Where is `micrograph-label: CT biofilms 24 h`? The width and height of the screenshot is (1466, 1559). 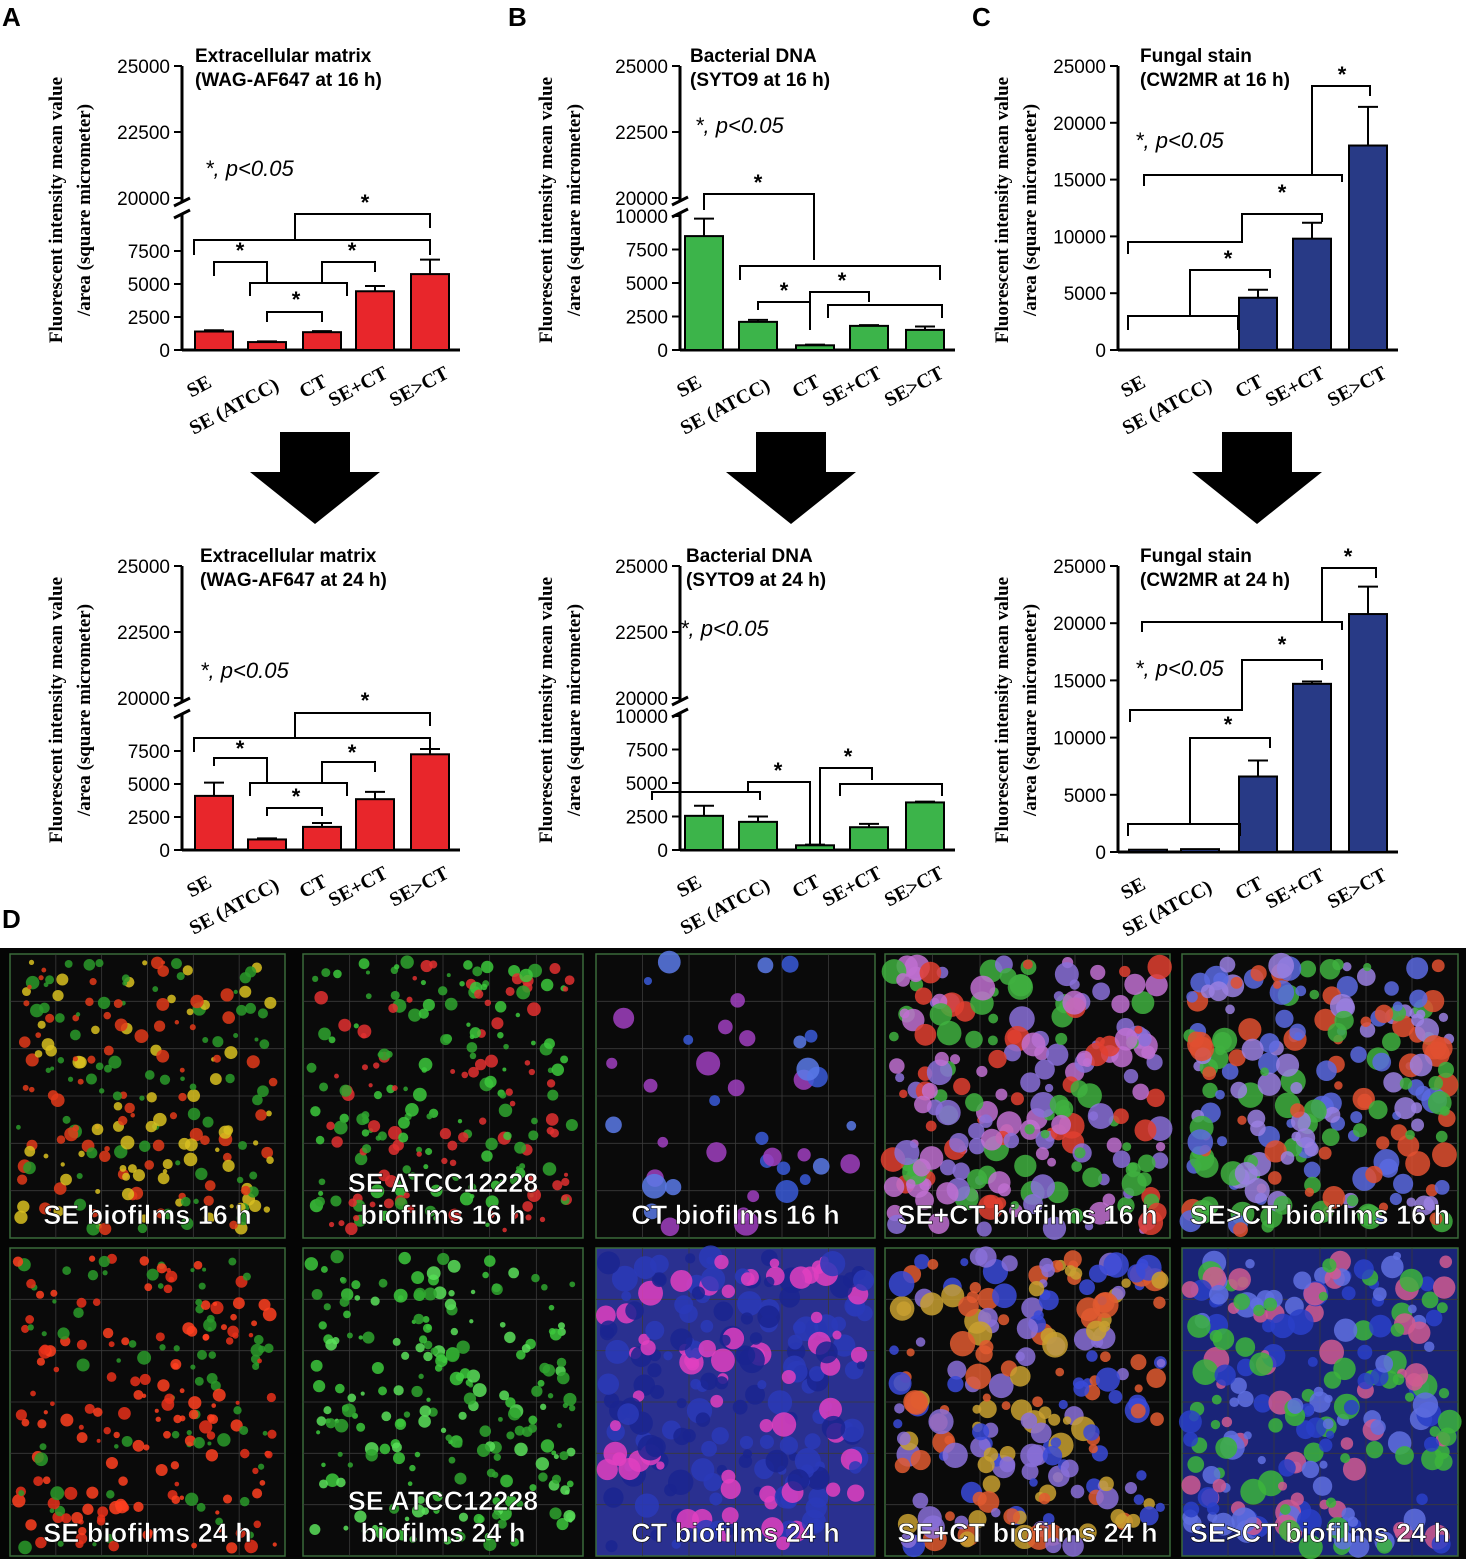 micrograph-label: CT biofilms 24 h is located at coordinates (735, 1533).